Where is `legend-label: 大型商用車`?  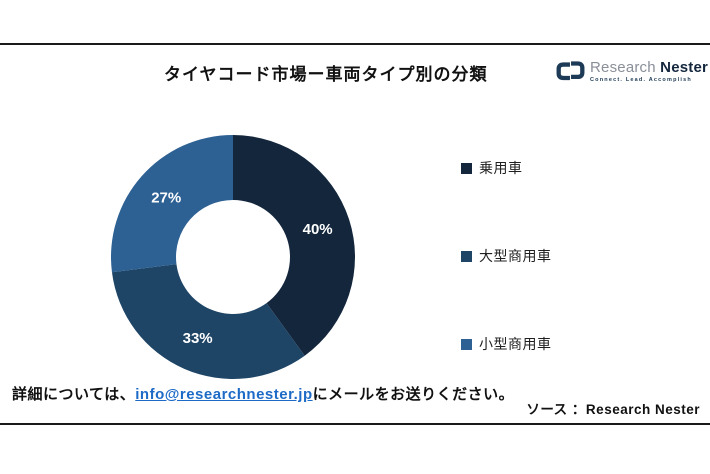 legend-label: 大型商用車 is located at coordinates (515, 256).